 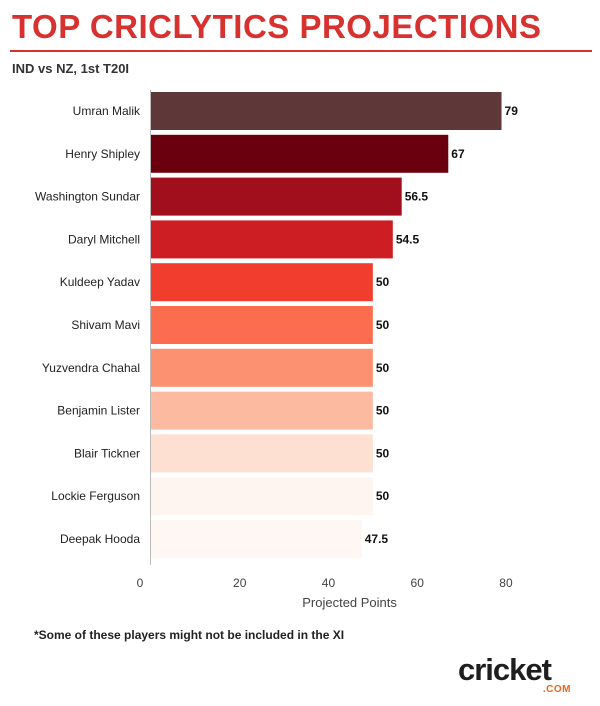 What do you see at coordinates (100, 282) in the screenshot?
I see `category-label: Kuldeep Yadav` at bounding box center [100, 282].